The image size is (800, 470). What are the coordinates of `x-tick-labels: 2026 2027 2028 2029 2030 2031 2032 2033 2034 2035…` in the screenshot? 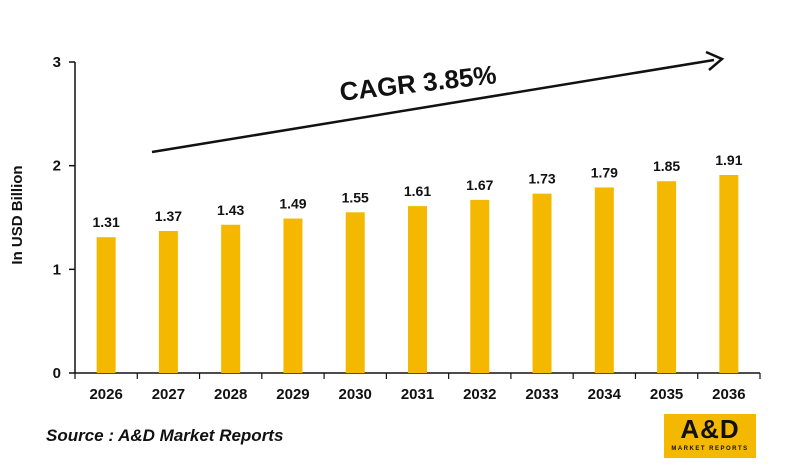 It's located at (417, 394).